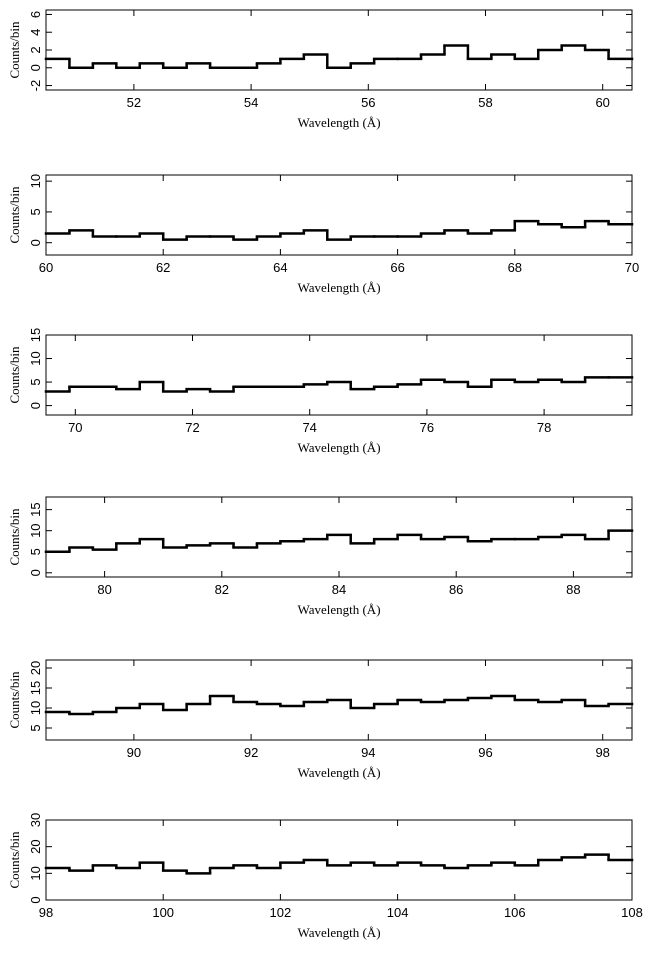 This screenshot has height=953, width=652. I want to click on x-tick-label: 78, so click(544, 427).